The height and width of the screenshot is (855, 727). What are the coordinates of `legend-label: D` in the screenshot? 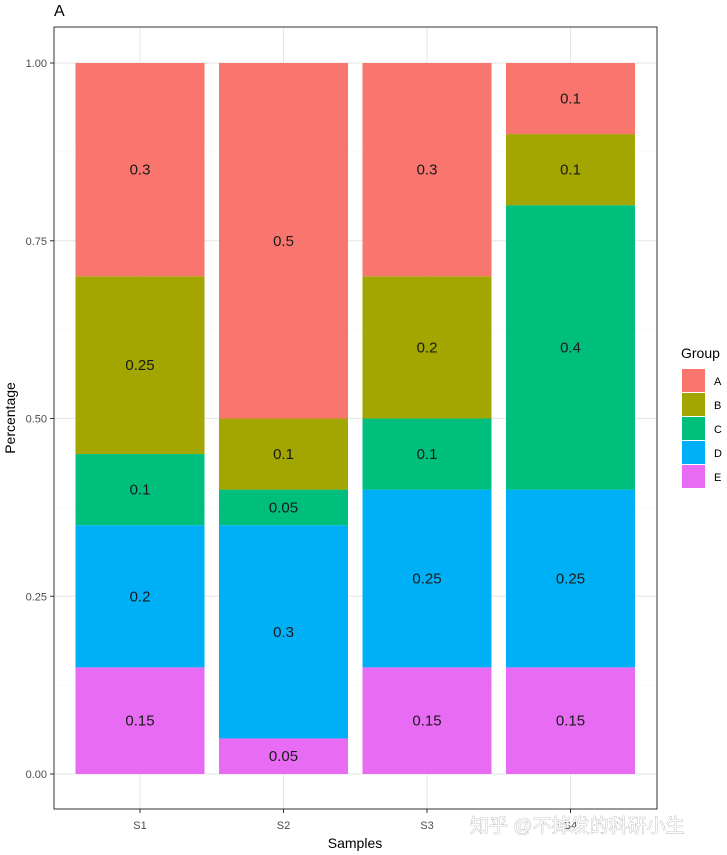 It's located at (718, 454).